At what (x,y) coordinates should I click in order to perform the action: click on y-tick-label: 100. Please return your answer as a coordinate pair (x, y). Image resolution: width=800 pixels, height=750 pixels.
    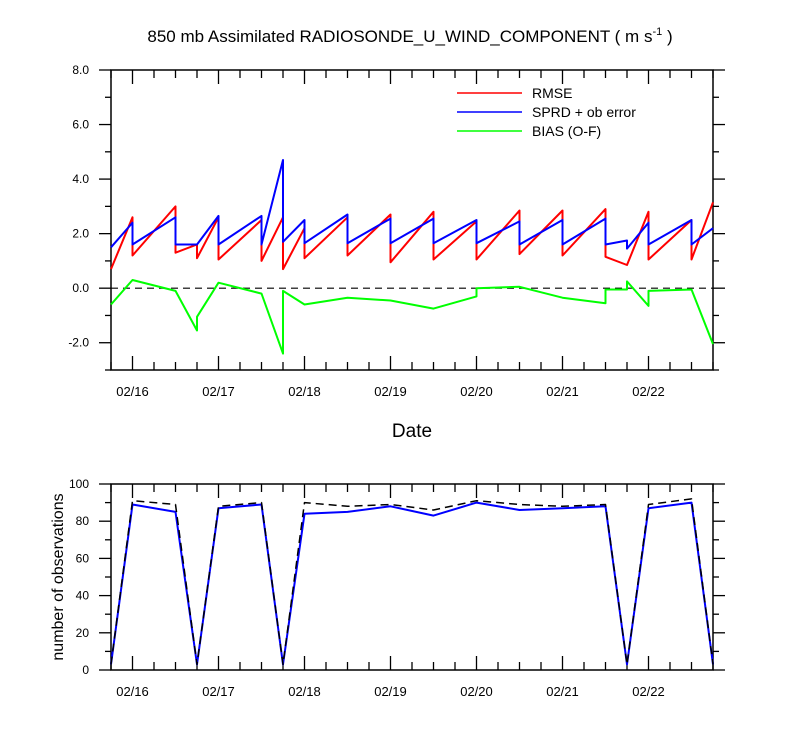
    Looking at the image, I should click on (79, 484).